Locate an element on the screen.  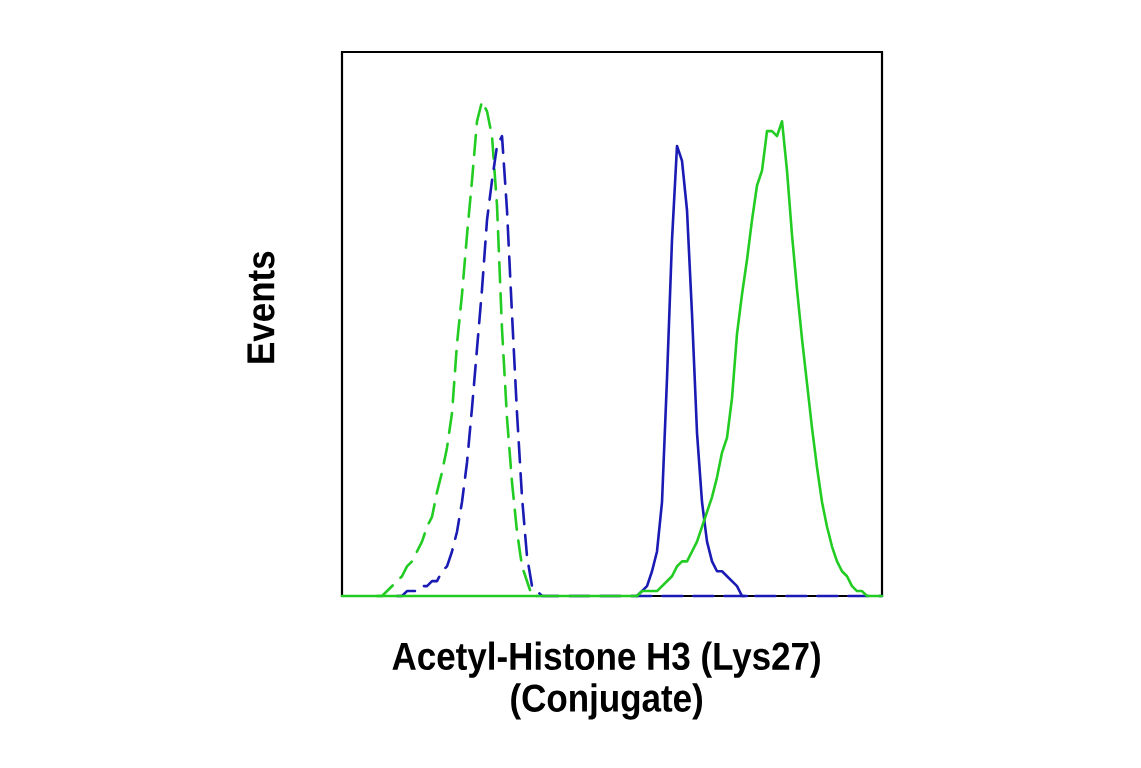
y-axis-title: Events is located at coordinates (261, 307).